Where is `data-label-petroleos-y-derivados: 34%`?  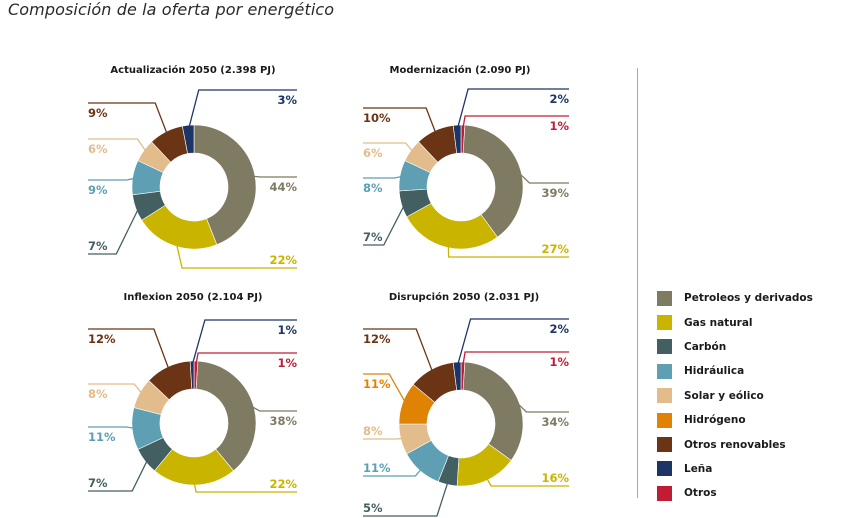
data-label-petroleos-y-derivados: 34% is located at coordinates (555, 422).